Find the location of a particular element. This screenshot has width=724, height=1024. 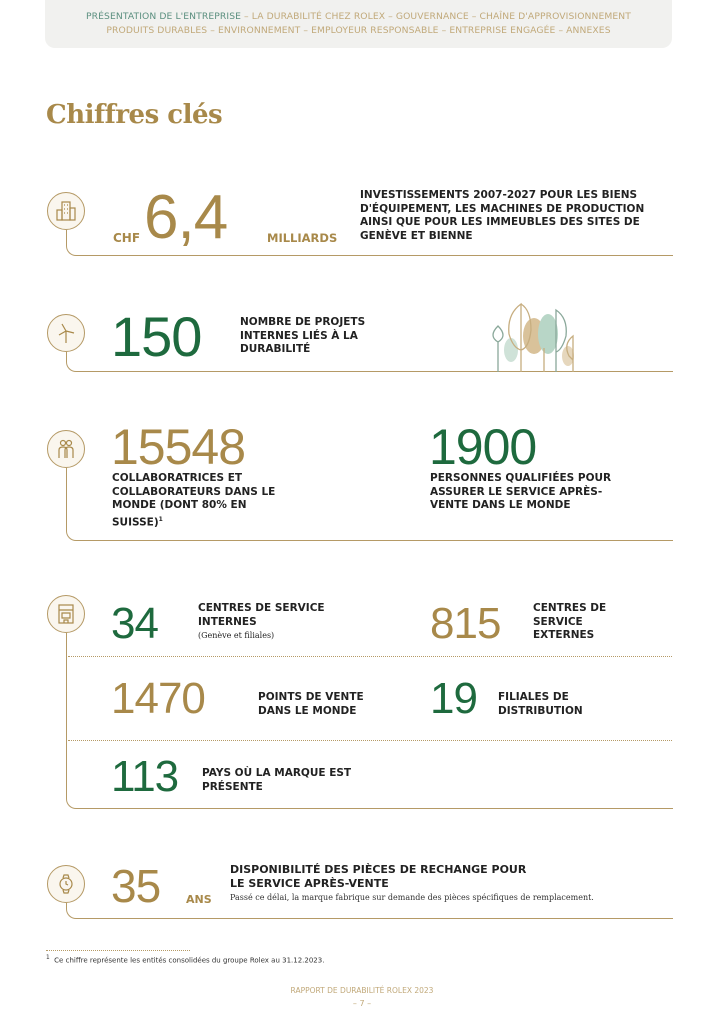

parts-years-unit: ANS is located at coordinates (199, 899).